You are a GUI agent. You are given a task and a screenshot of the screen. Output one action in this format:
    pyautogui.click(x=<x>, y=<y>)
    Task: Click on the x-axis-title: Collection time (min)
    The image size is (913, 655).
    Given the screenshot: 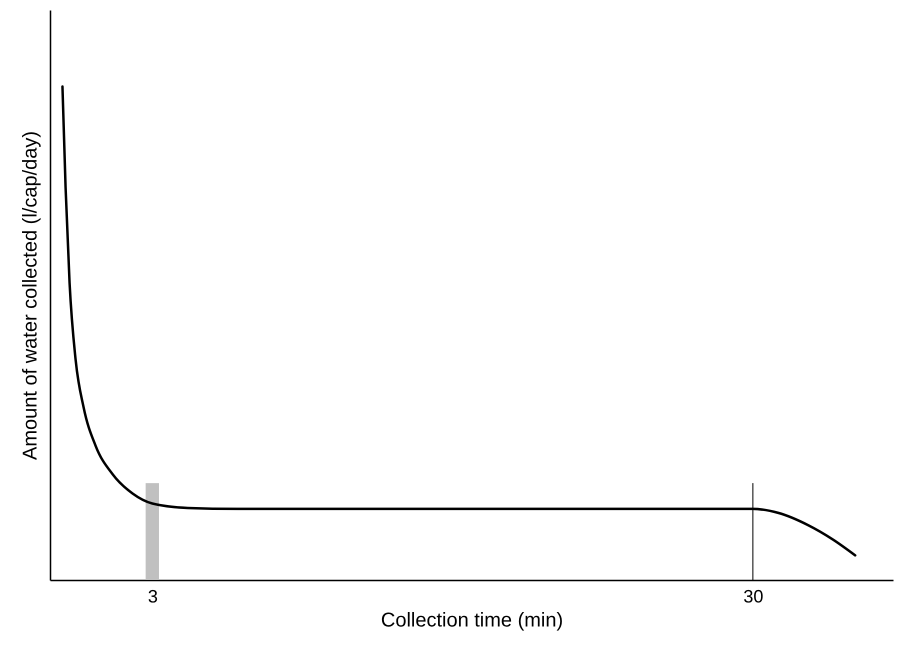 What is the action you would take?
    pyautogui.click(x=472, y=621)
    